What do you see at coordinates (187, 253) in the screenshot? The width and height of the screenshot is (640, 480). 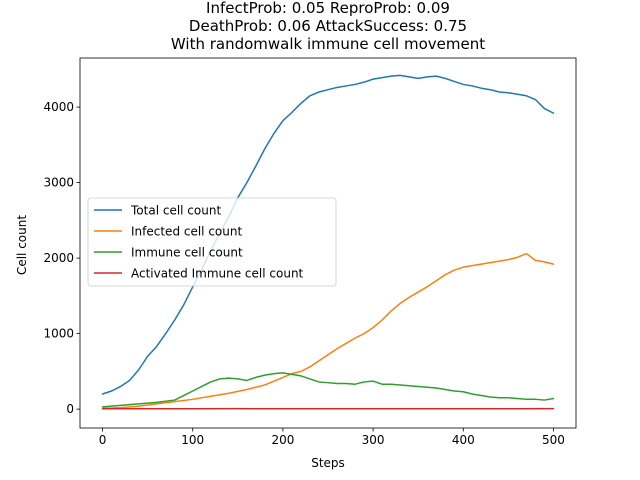 I see `legend-label: Immune cell count` at bounding box center [187, 253].